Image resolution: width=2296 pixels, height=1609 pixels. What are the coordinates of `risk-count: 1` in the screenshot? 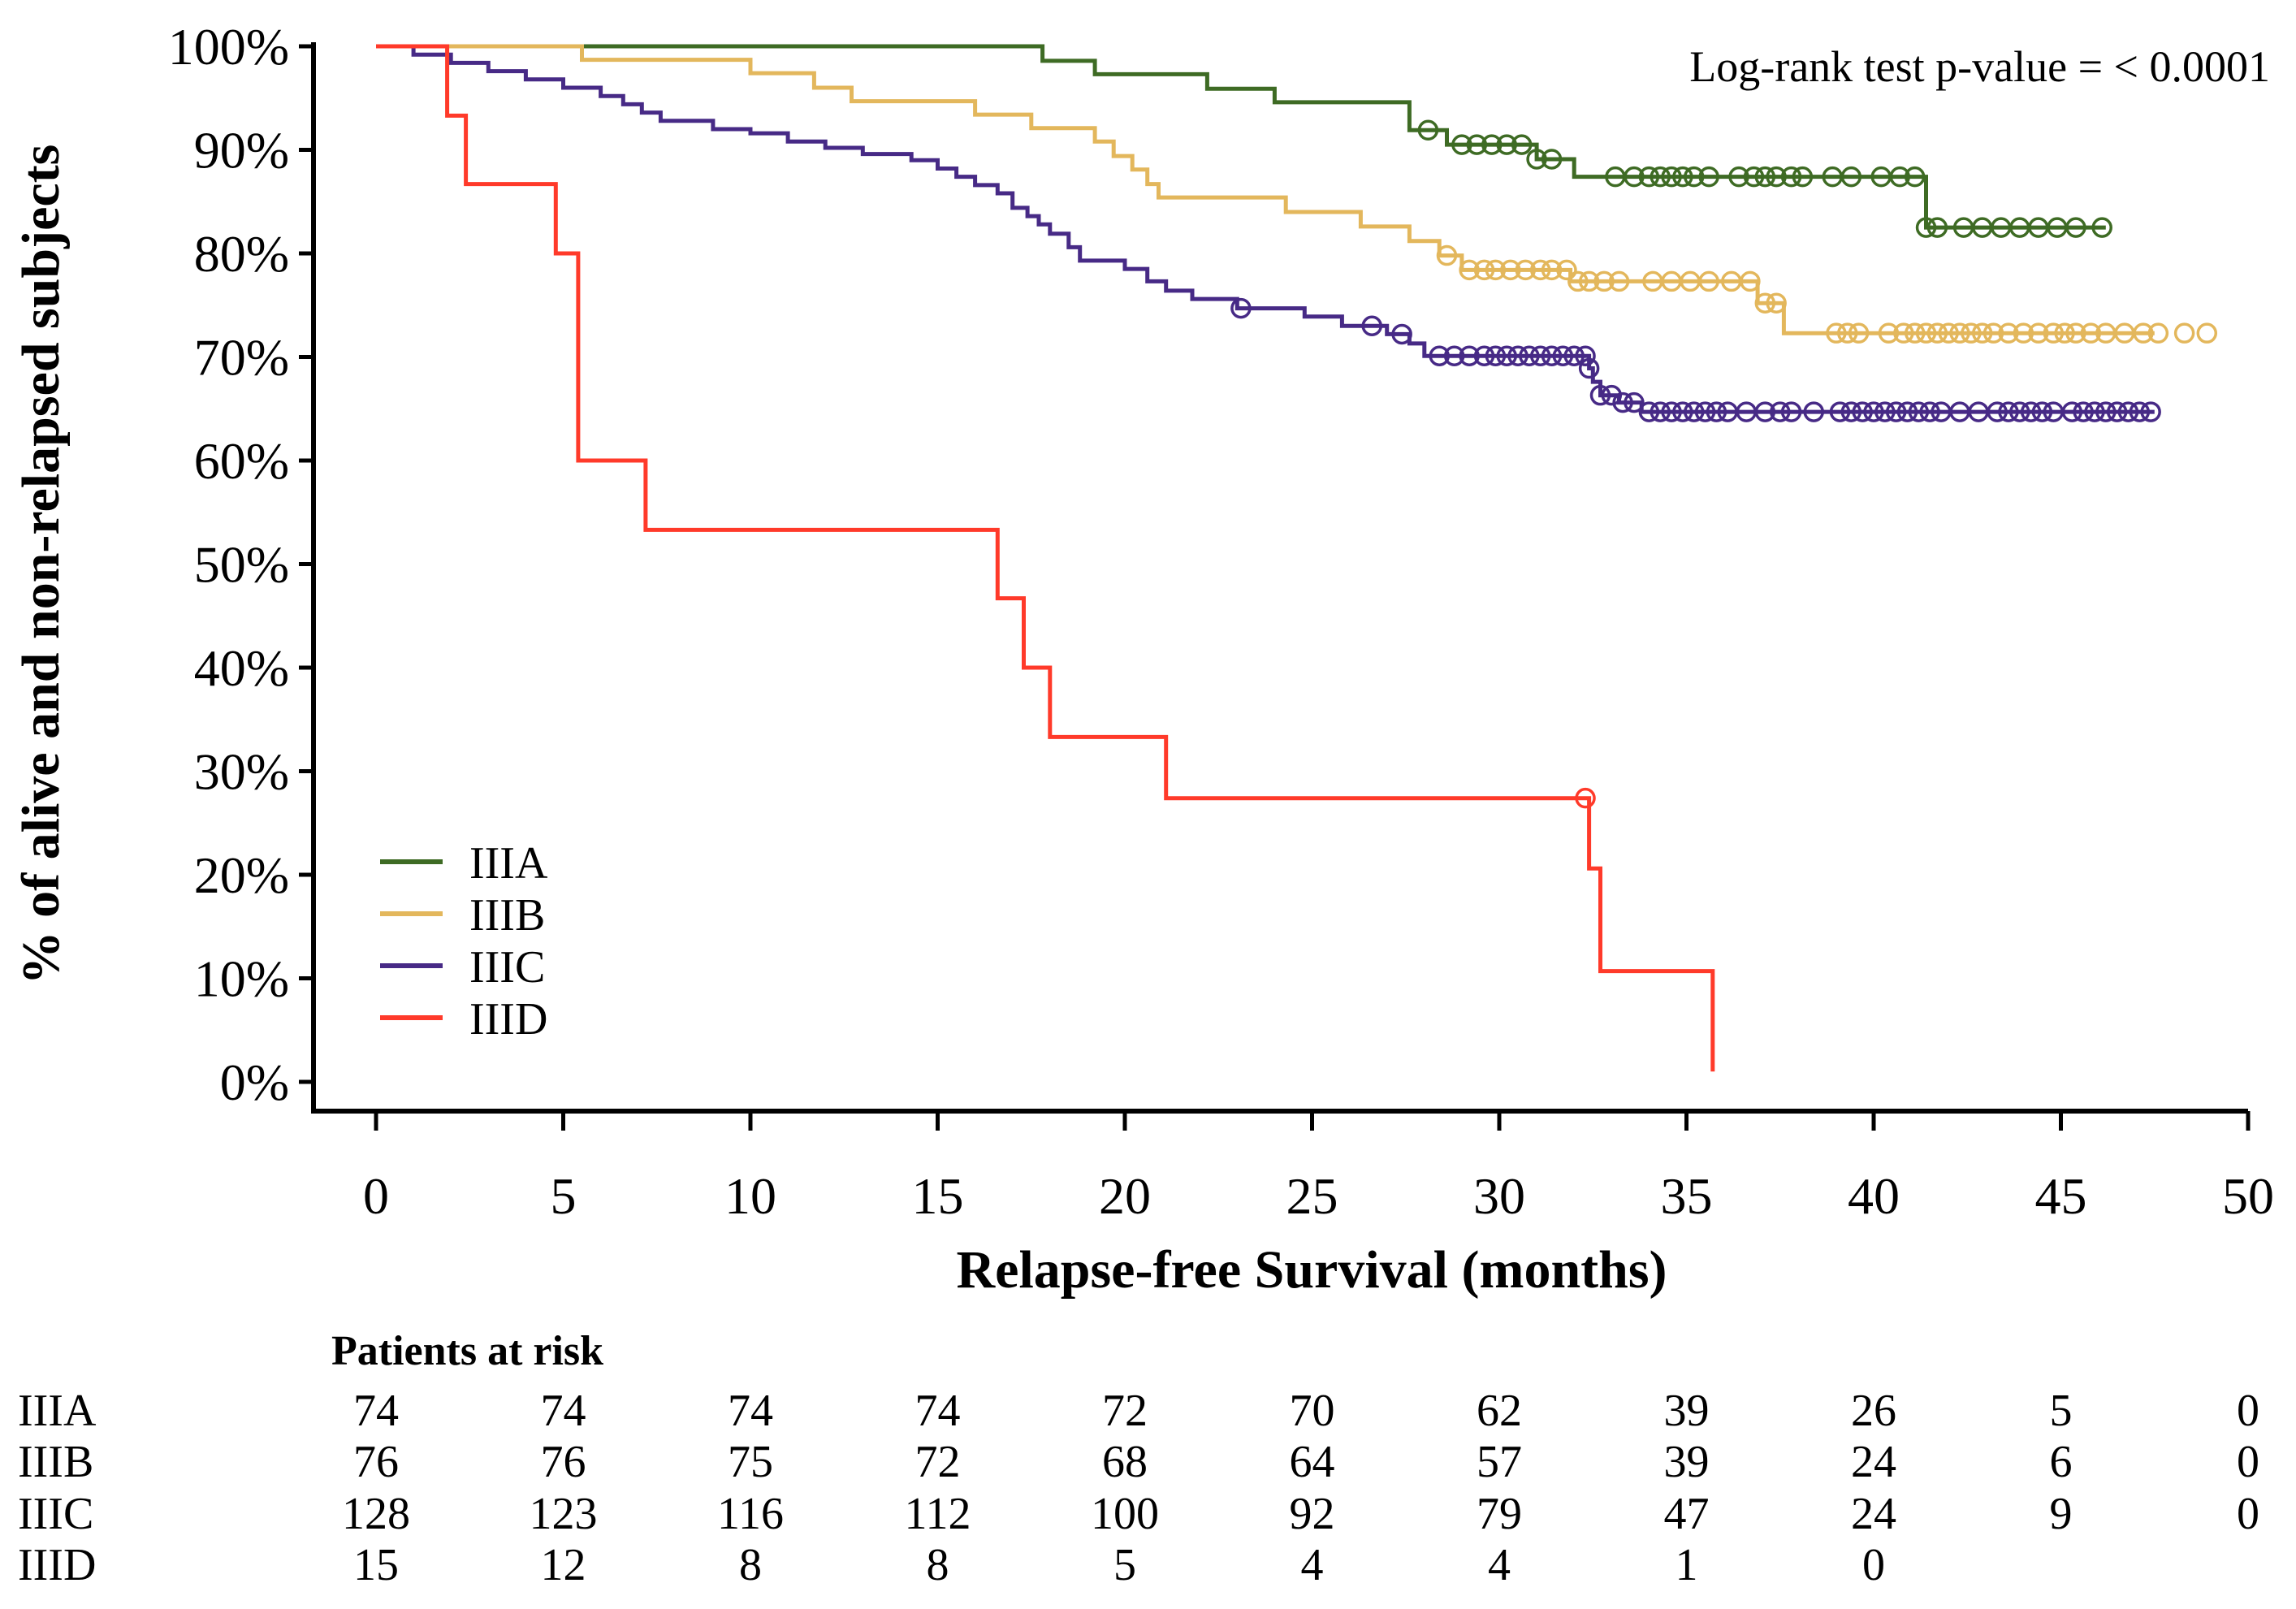 It's located at (1687, 1565).